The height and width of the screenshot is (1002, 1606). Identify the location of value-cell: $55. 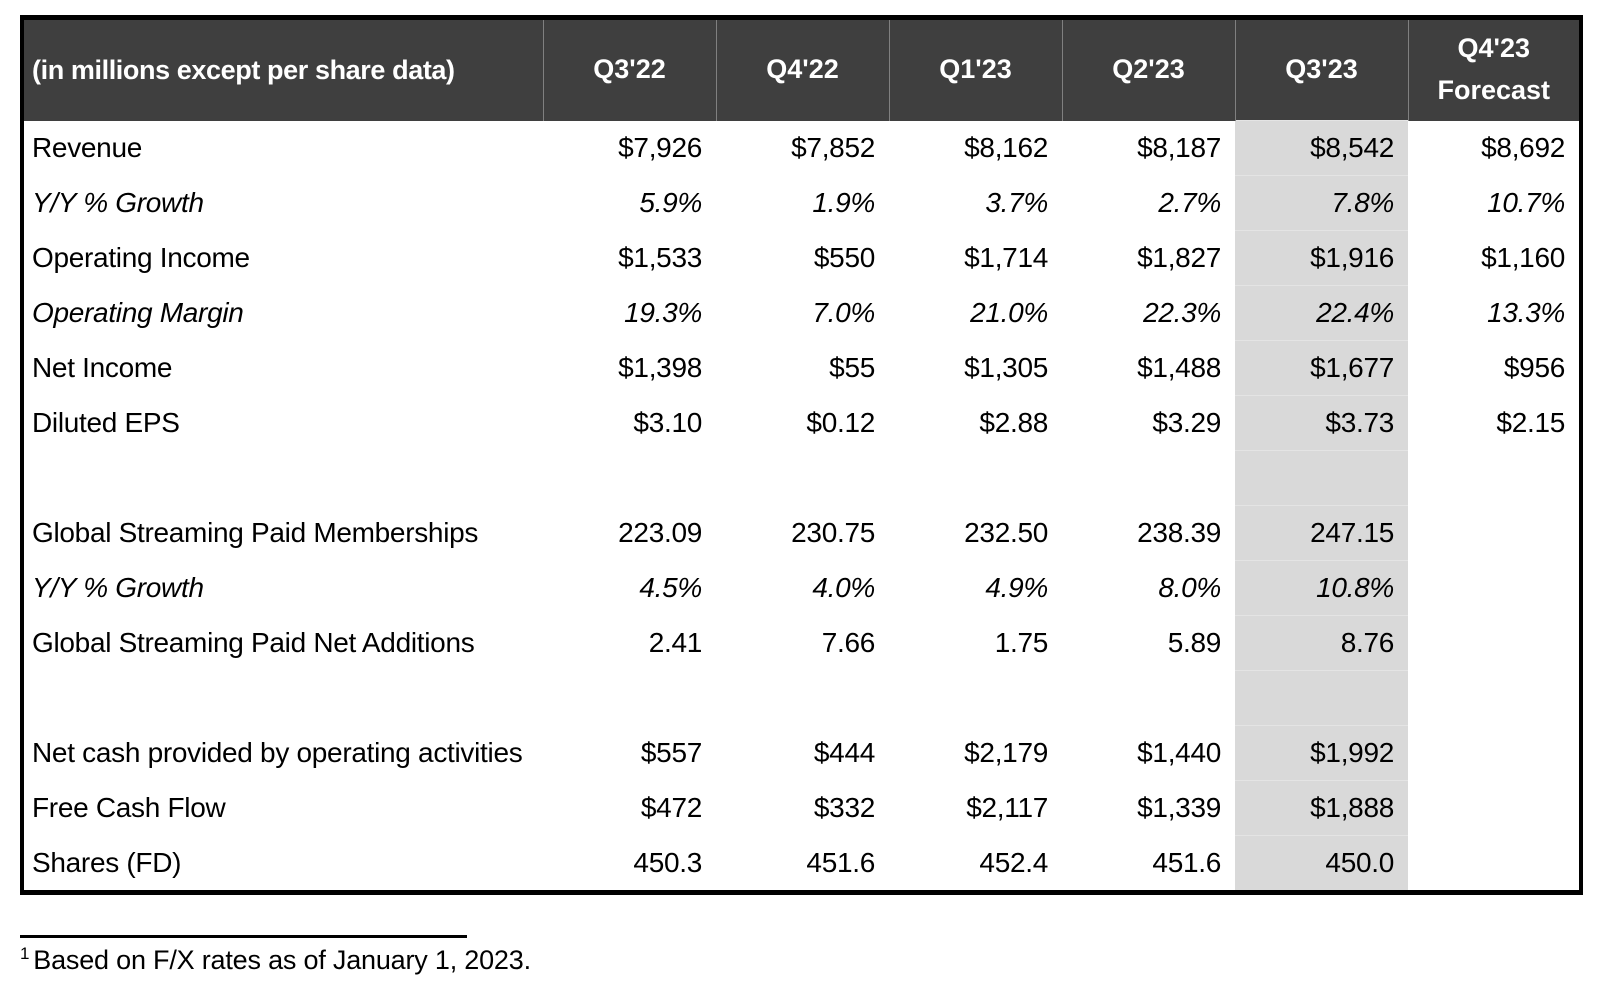
(852, 367).